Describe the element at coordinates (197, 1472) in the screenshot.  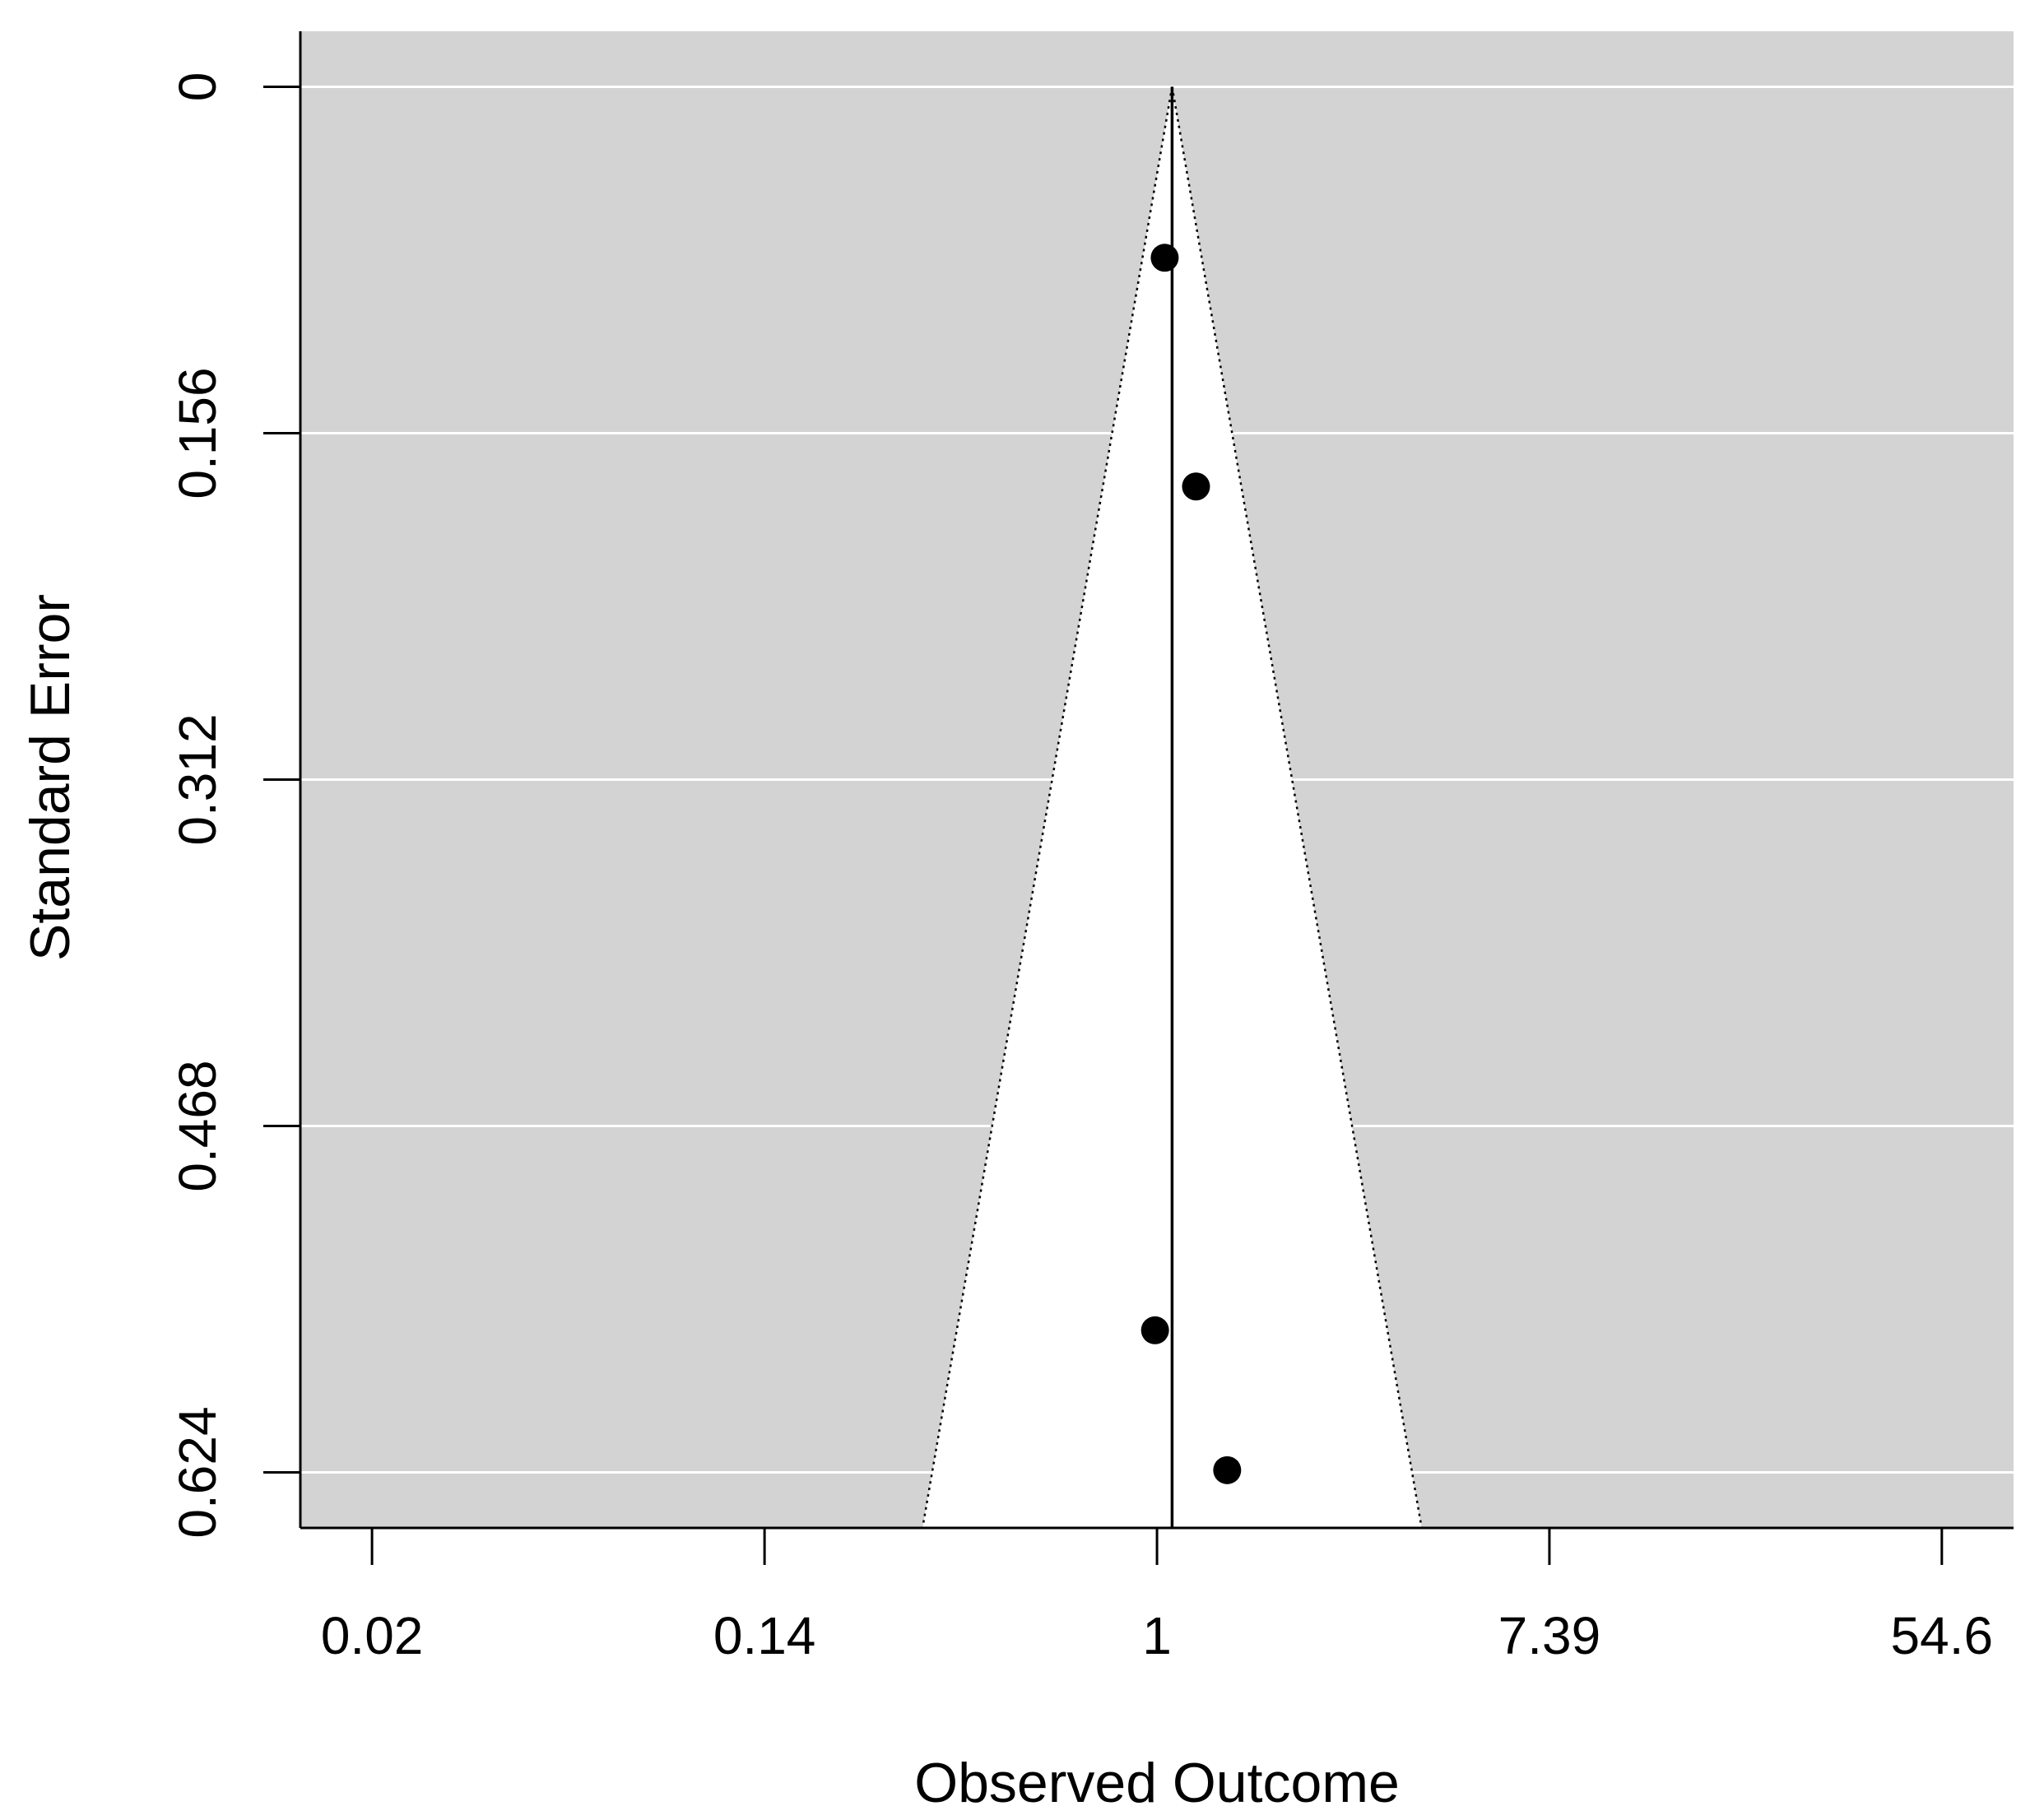
I see `y-tick-label-4: 0.624` at that location.